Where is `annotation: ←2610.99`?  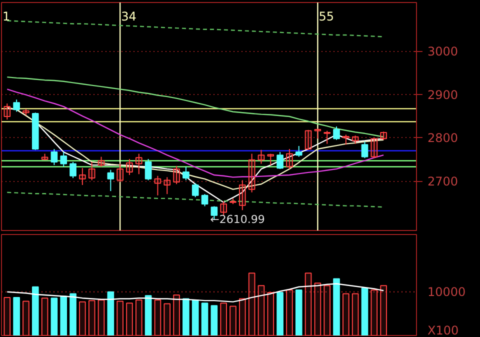
annotation: ←2610.99 is located at coordinates (237, 219).